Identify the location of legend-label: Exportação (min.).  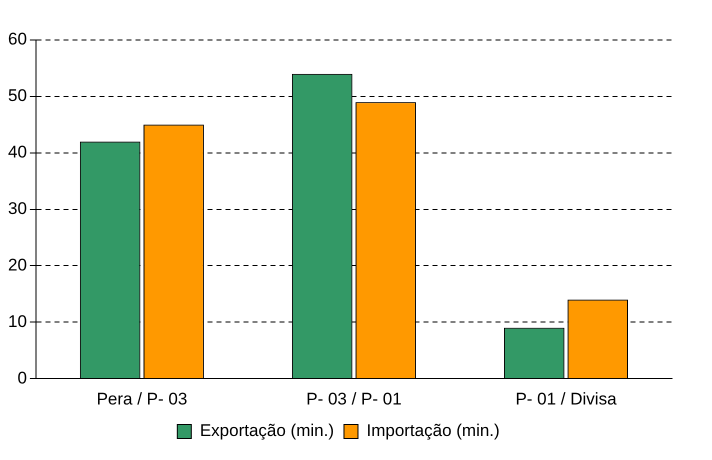
(267, 430).